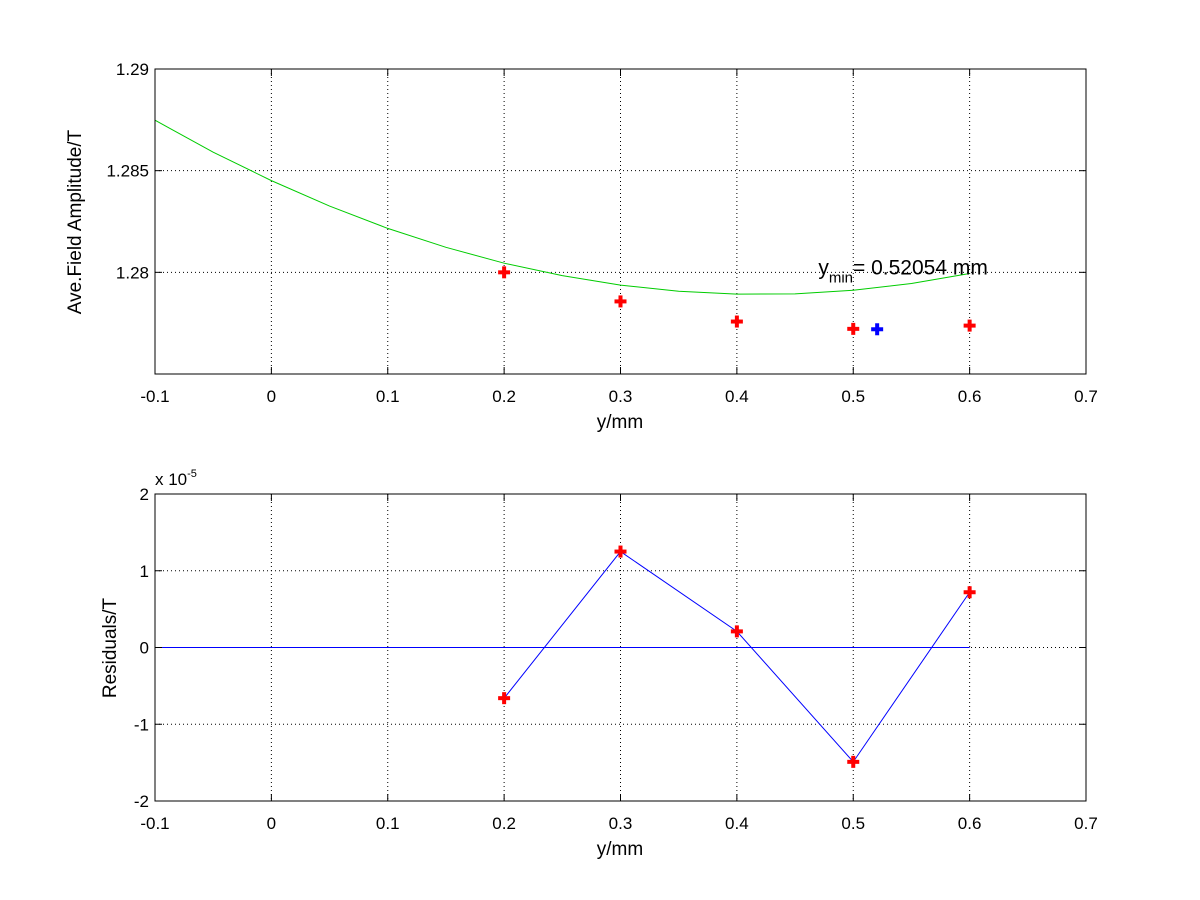  What do you see at coordinates (271, 396) in the screenshot?
I see `fit-plot-x-tick-label: 0` at bounding box center [271, 396].